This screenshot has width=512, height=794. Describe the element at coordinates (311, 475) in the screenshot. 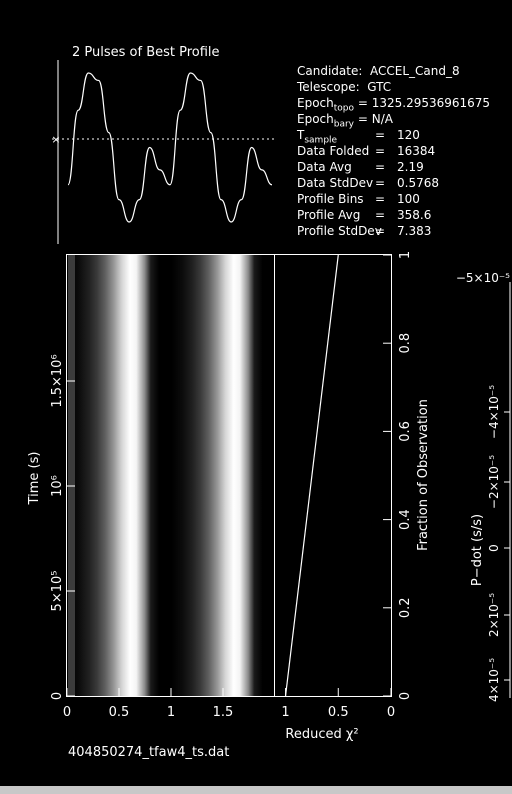

I see `chi2-line` at that location.